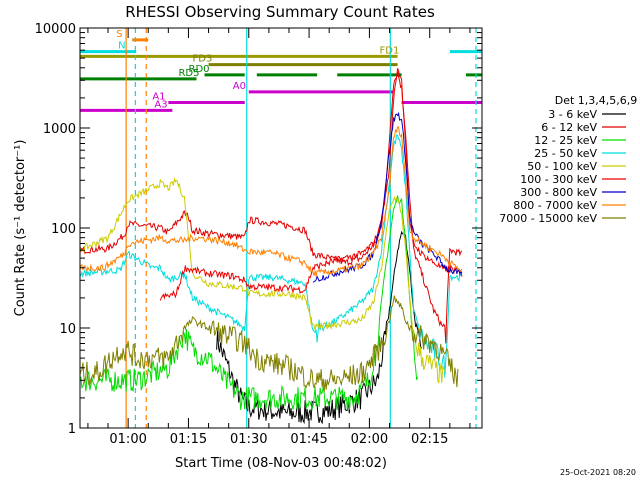 The width and height of the screenshot is (640, 480). Describe the element at coordinates (248, 439) in the screenshot. I see `x-tick-label: 01:30` at that location.